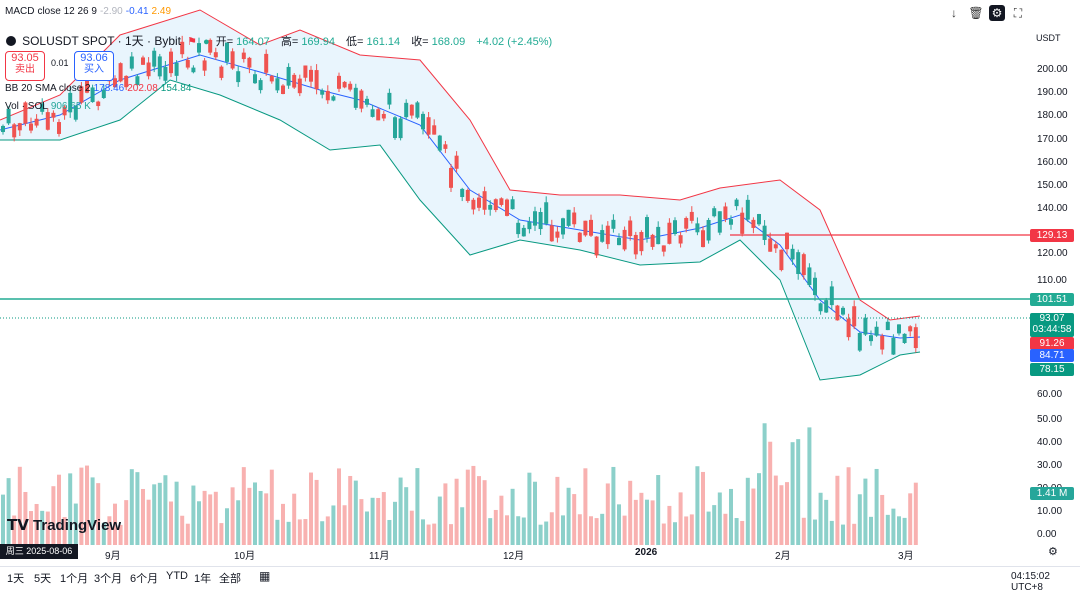  Describe the element at coordinates (514, 556) in the screenshot. I see `month-label: 12月` at that location.